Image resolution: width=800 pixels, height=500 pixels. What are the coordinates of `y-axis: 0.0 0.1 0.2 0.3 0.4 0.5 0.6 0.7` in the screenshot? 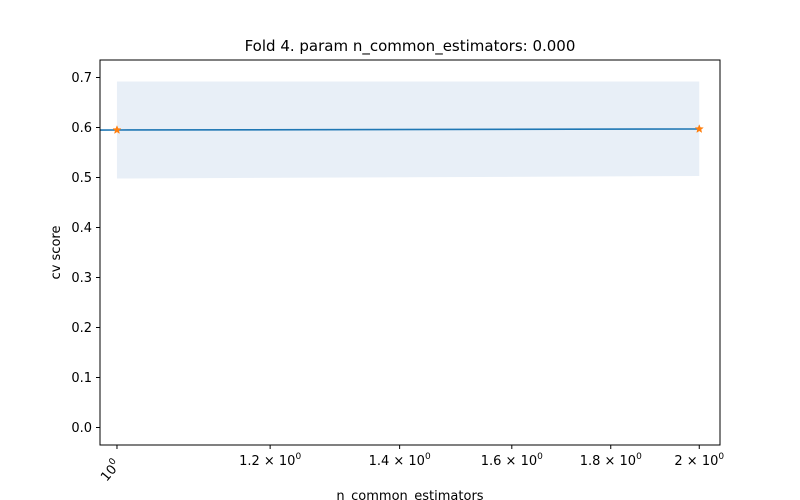 It's located at (85, 253).